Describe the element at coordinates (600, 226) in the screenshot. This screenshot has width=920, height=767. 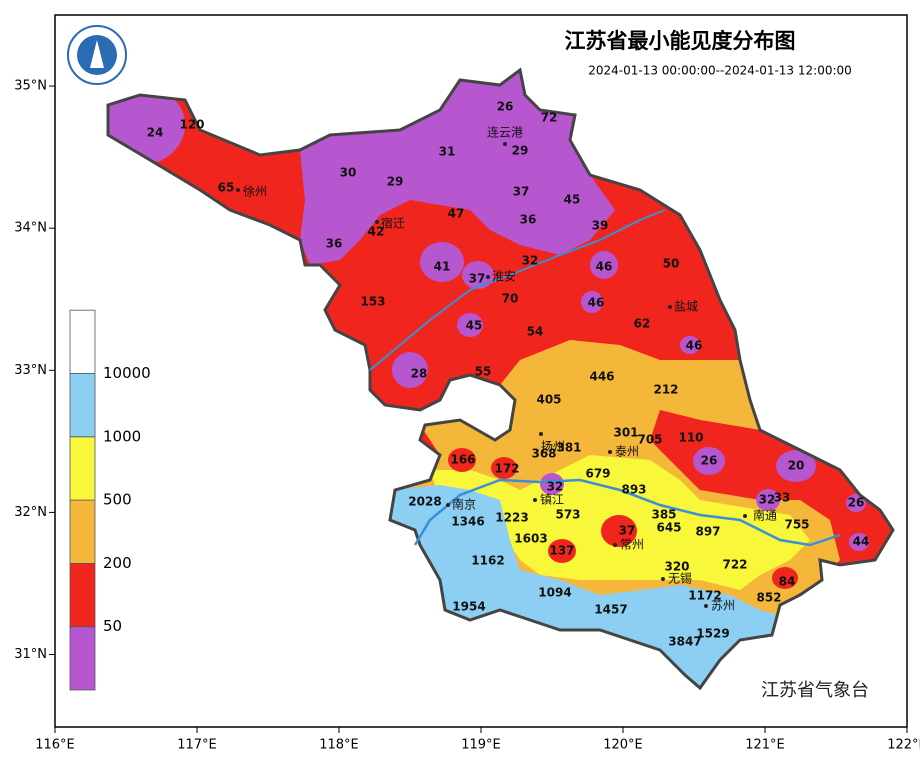
I see `station-value: 39` at that location.